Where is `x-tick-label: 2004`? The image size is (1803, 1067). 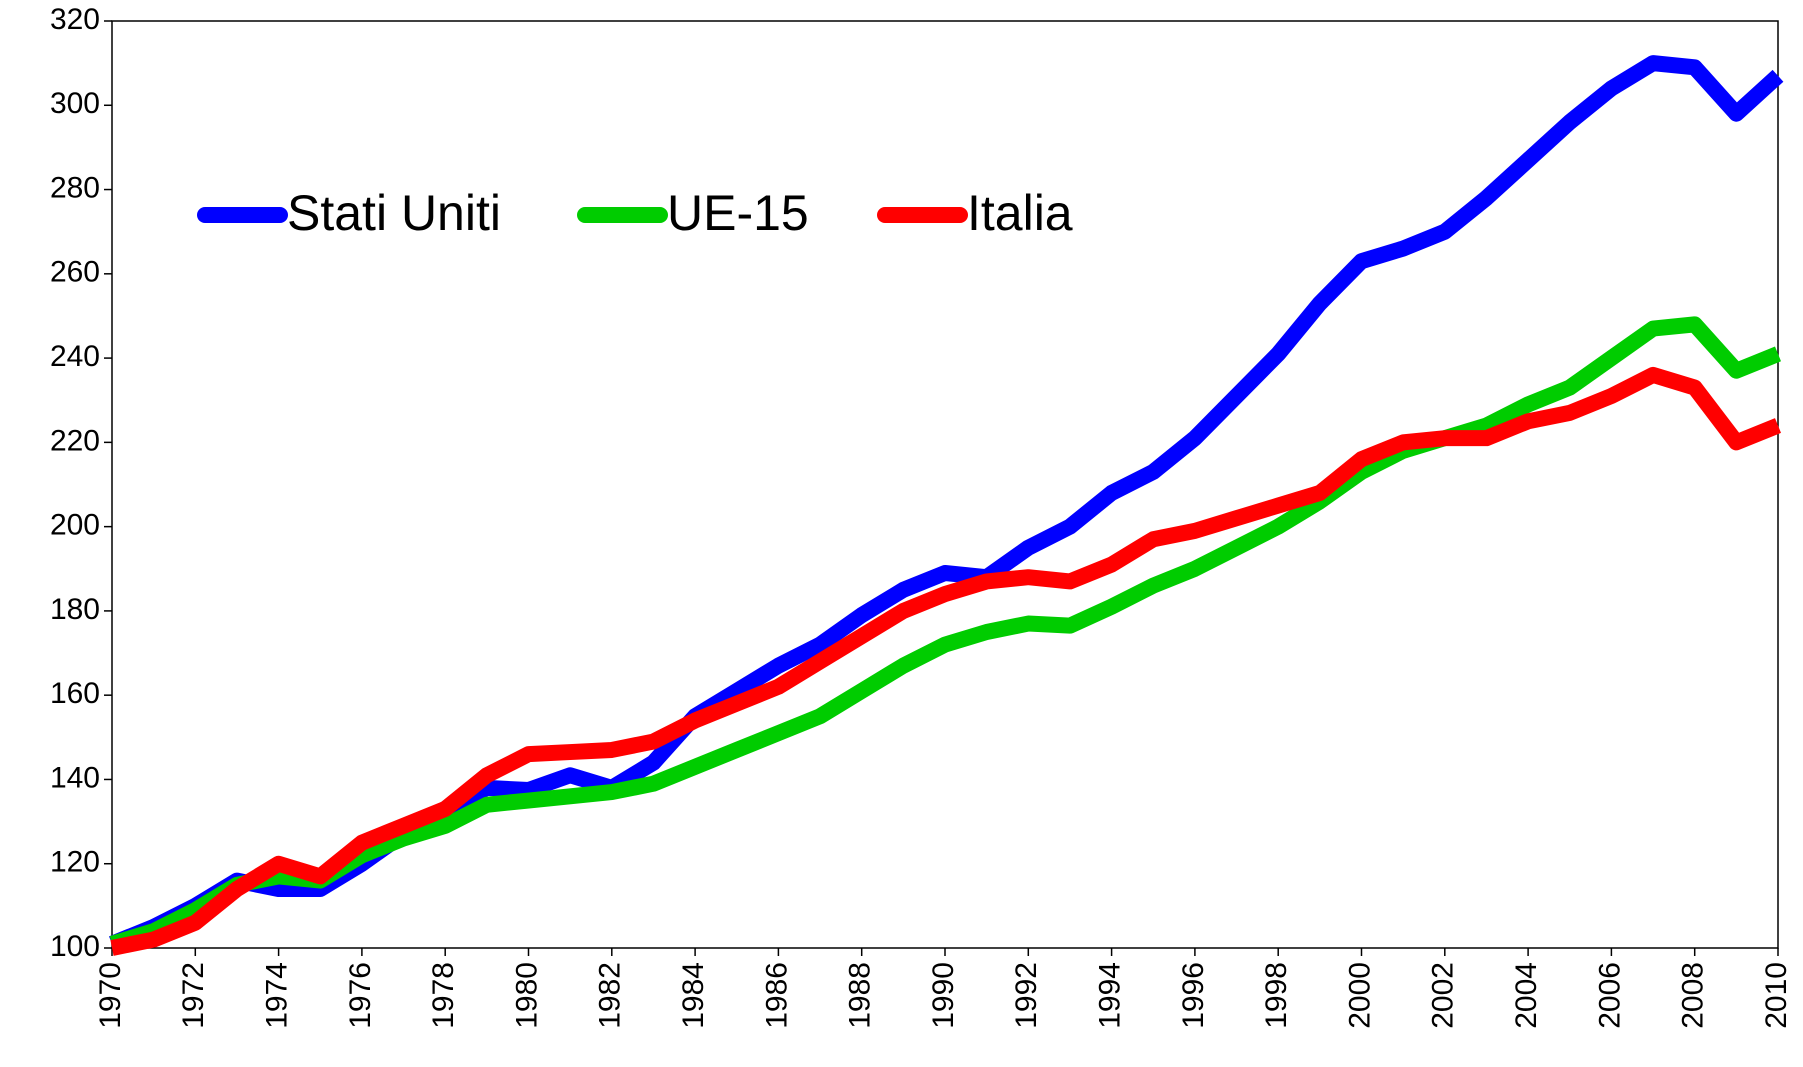 x-tick-label: 2004 is located at coordinates (1526, 995).